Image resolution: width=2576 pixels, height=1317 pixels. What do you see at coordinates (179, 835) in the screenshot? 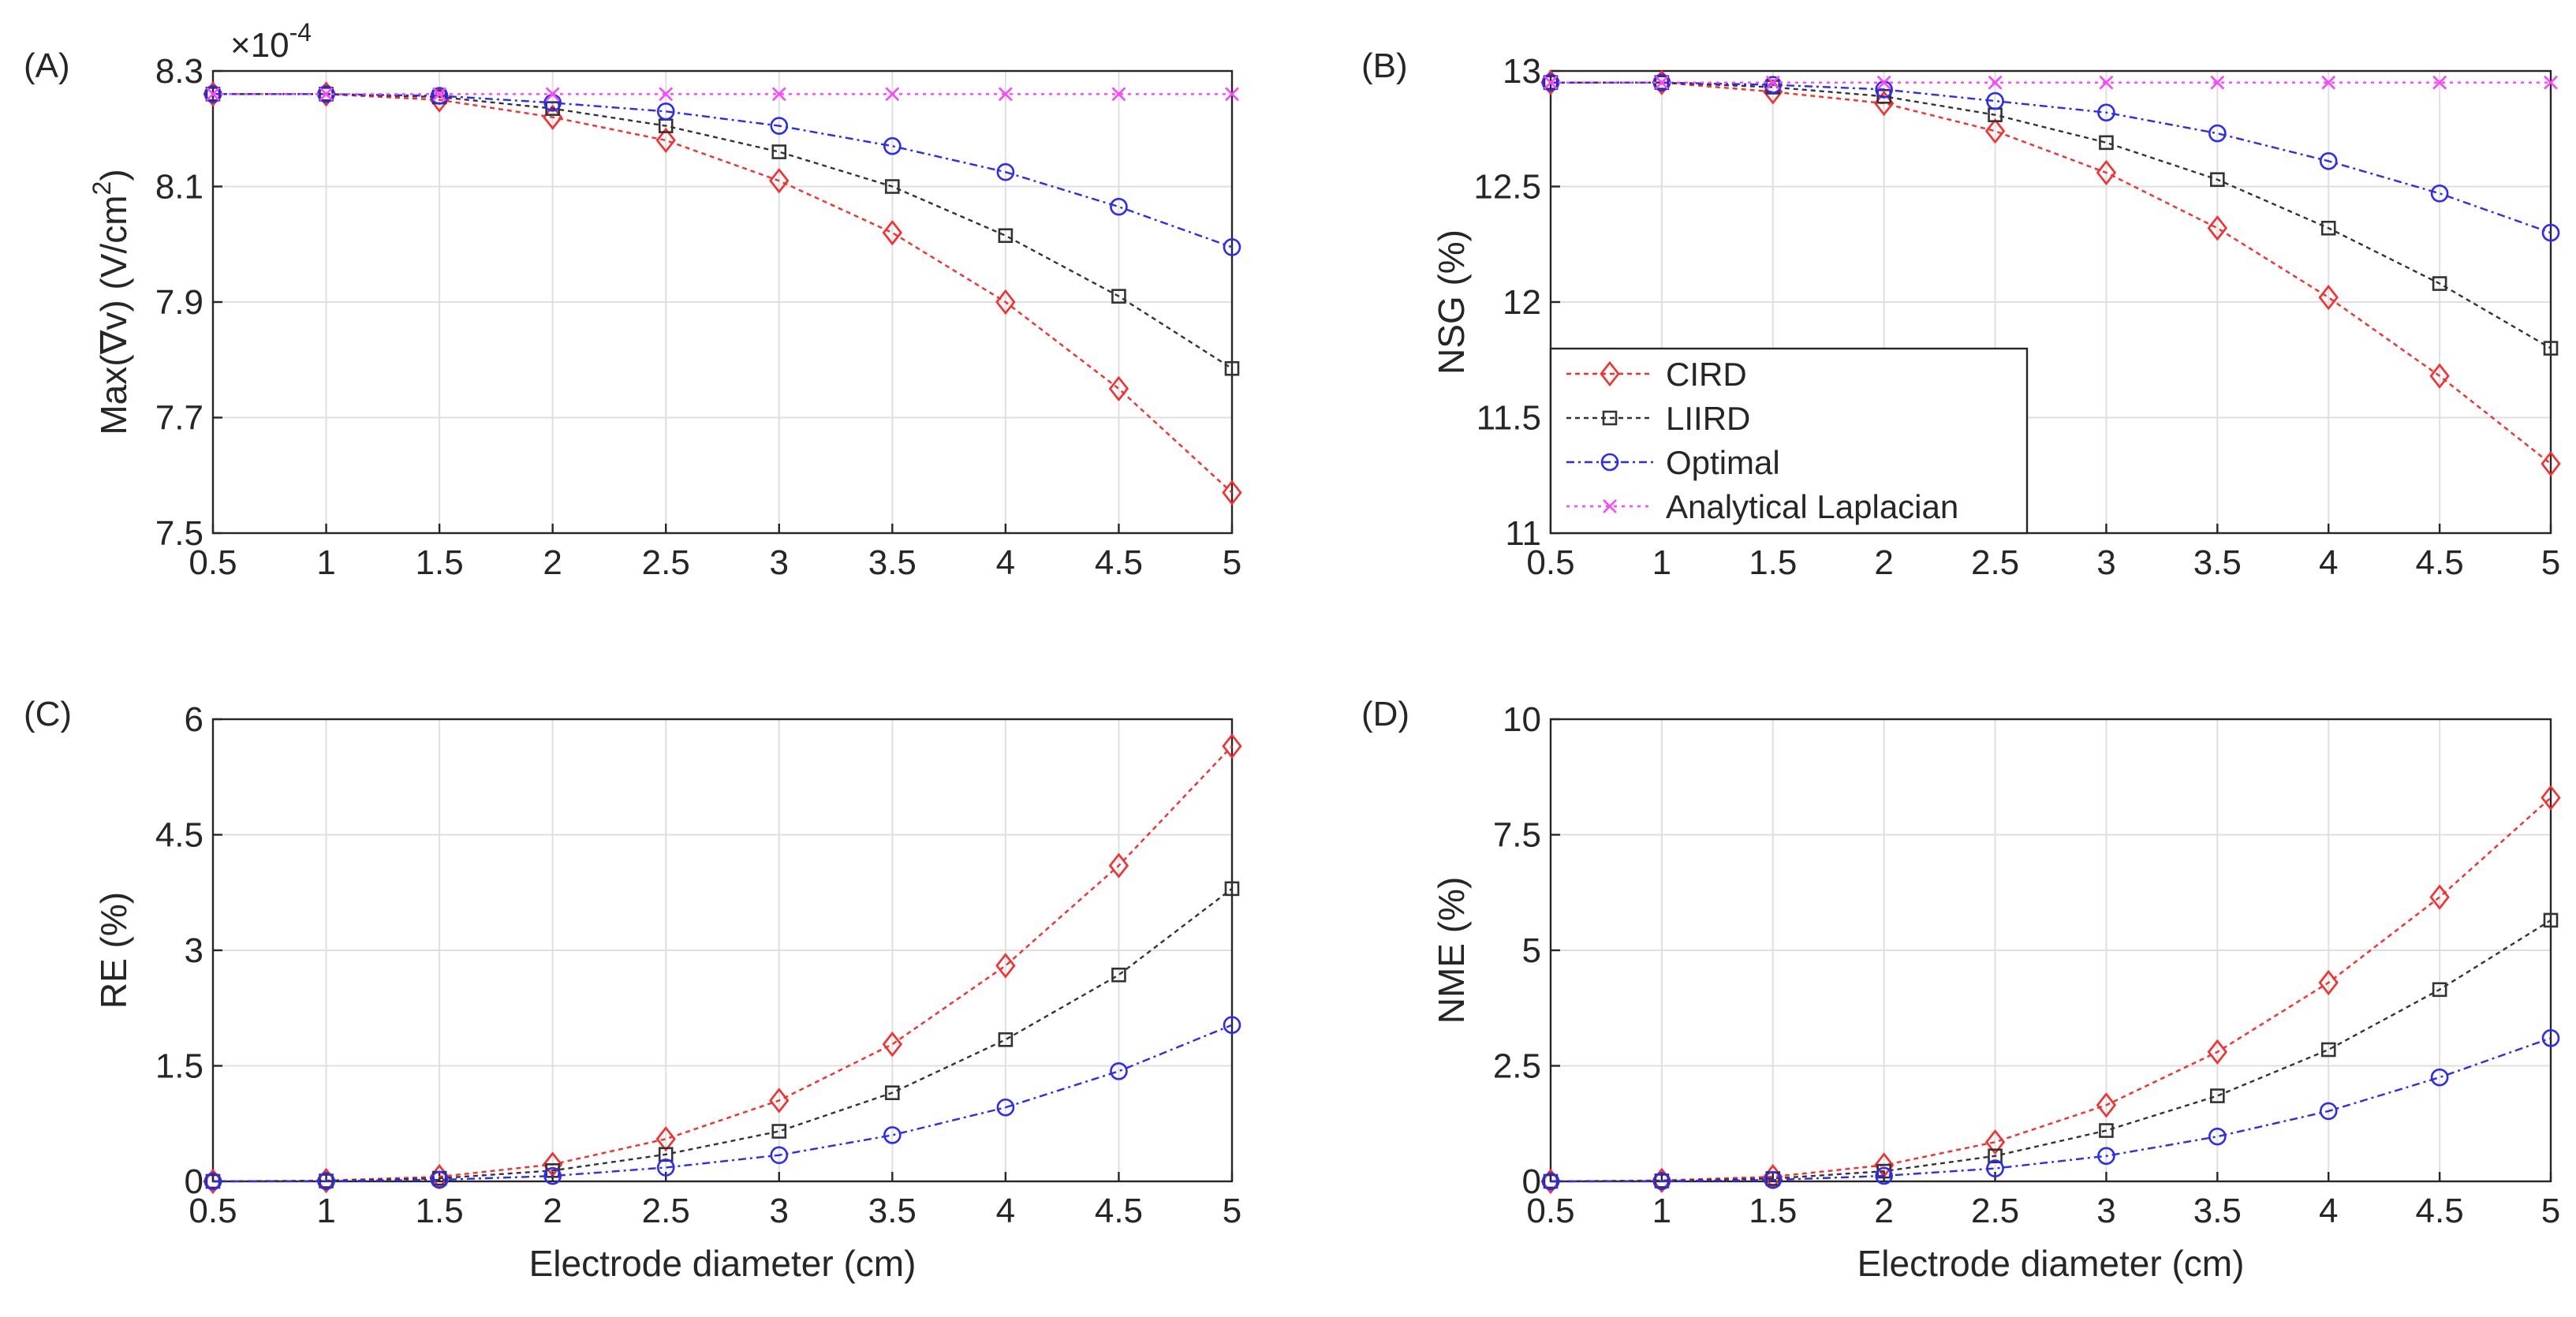
I see `panel-c-y-tick-label: 4.5` at bounding box center [179, 835].